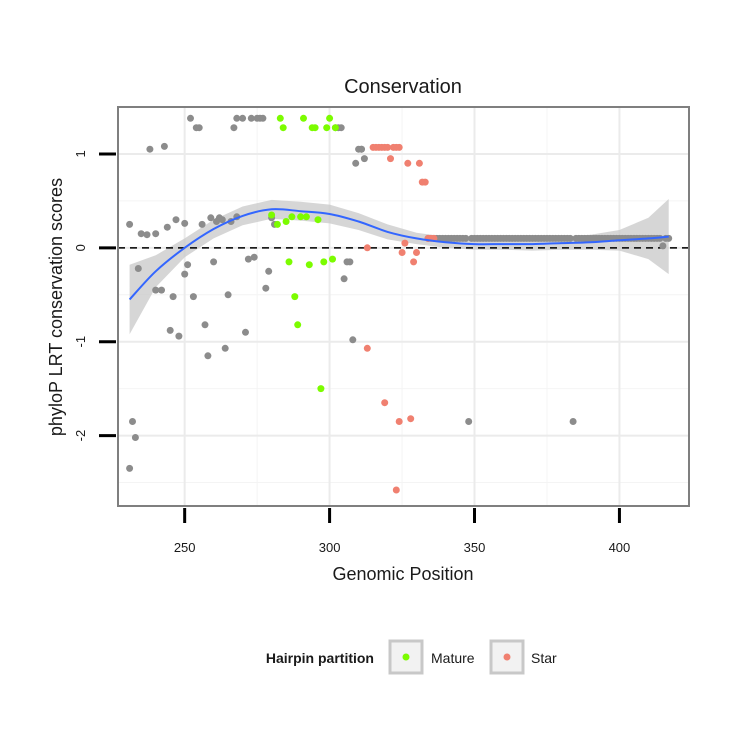 This screenshot has width=750, height=750. I want to click on legend-key-star-box, so click(507, 657).